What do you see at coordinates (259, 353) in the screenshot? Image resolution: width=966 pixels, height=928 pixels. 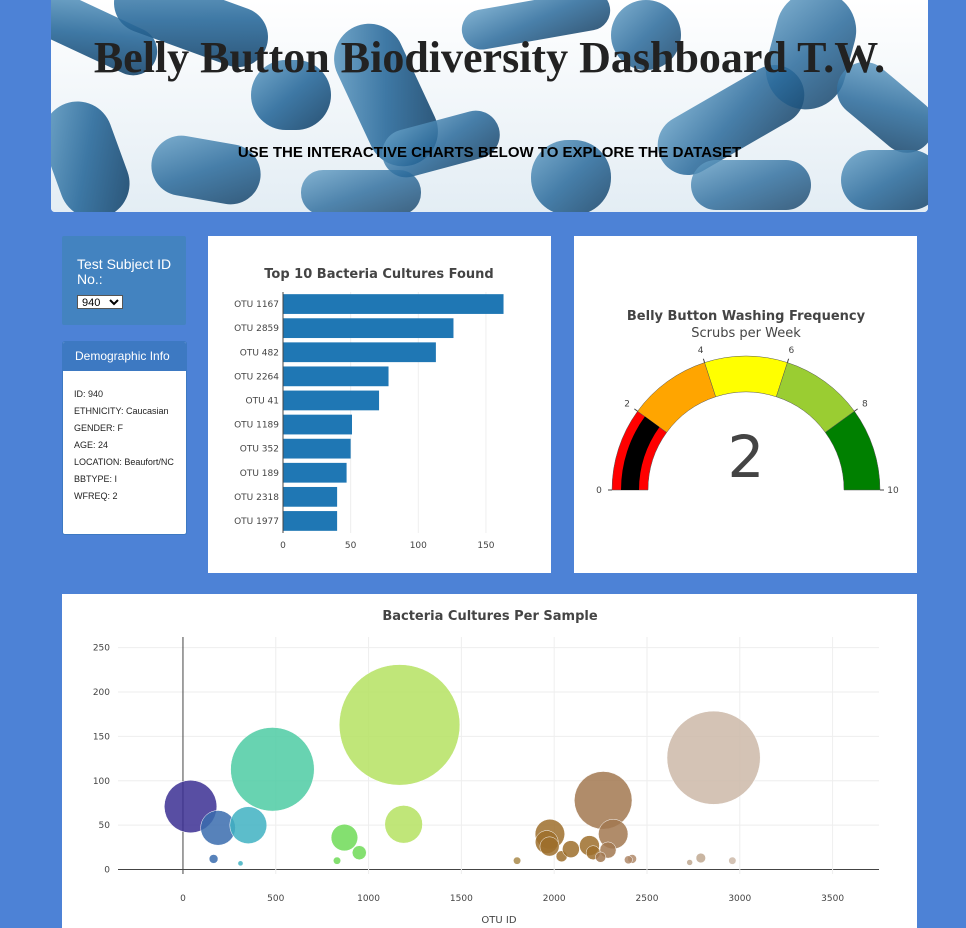 I see `bar-category-label: OTU 482` at bounding box center [259, 353].